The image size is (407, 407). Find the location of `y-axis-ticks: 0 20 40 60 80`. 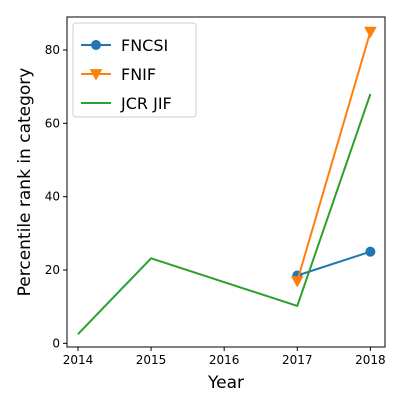

y-axis-ticks: 0 20 40 60 80 is located at coordinates (56, 196).